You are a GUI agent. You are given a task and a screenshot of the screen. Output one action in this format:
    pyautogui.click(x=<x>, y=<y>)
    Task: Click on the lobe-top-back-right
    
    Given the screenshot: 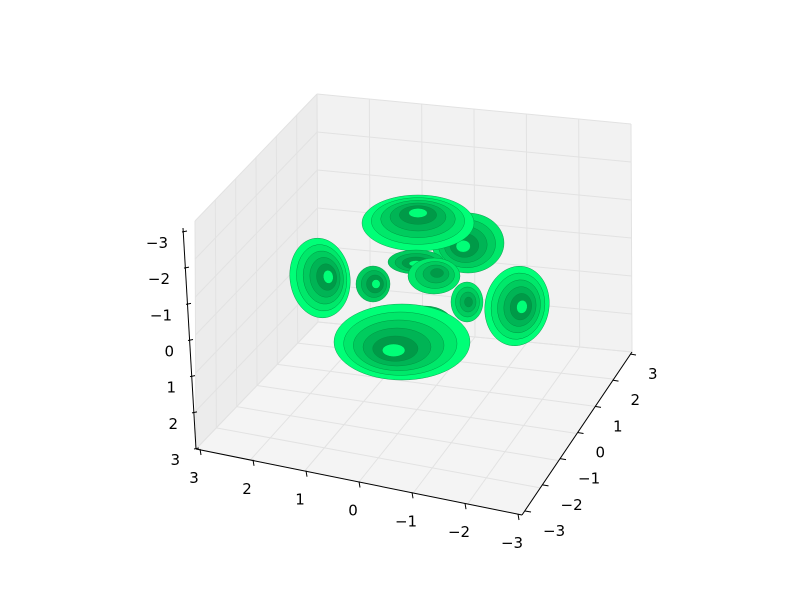 What is the action you would take?
    pyautogui.click(x=468, y=243)
    